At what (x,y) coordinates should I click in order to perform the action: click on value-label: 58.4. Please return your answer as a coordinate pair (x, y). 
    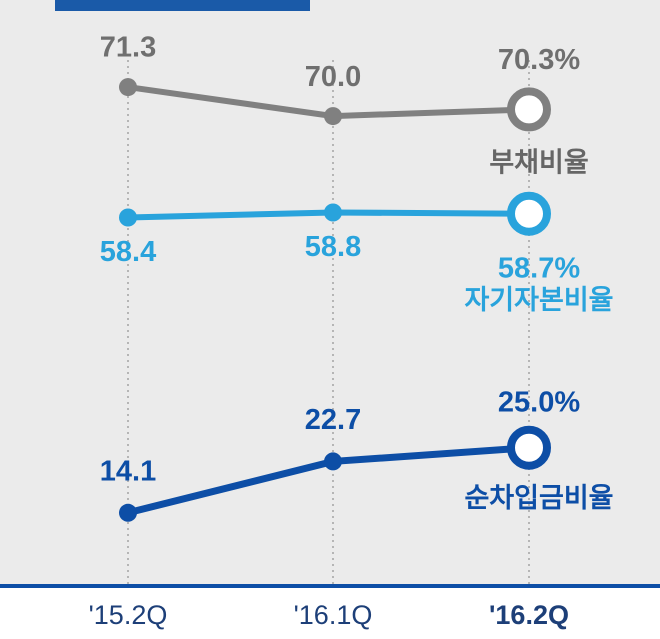
    Looking at the image, I should click on (128, 252).